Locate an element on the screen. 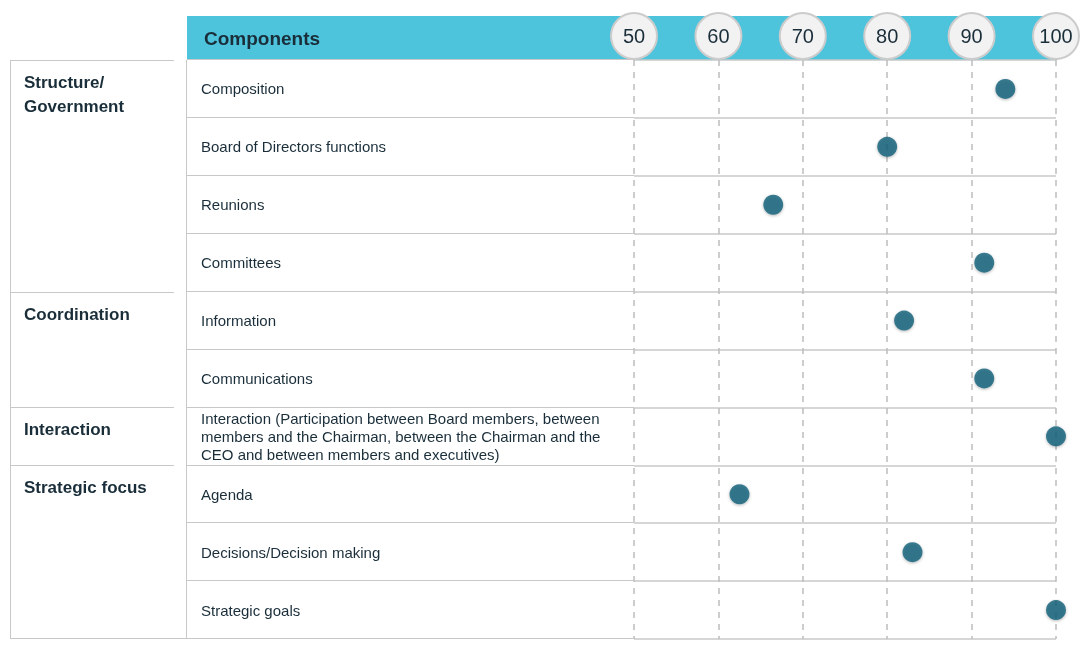 Image resolution: width=1091 pixels, height=652 pixels. y-tick-label: Composition is located at coordinates (243, 89).